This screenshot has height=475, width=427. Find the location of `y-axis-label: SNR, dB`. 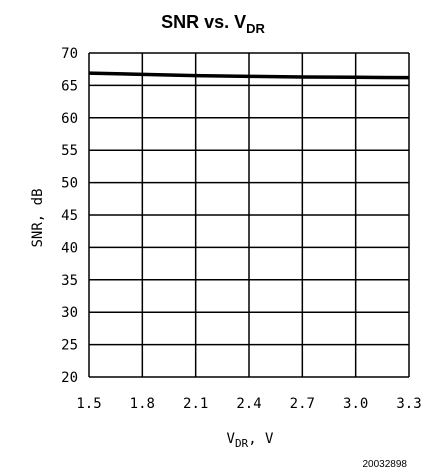

y-axis-label: SNR, dB is located at coordinates (38, 217).